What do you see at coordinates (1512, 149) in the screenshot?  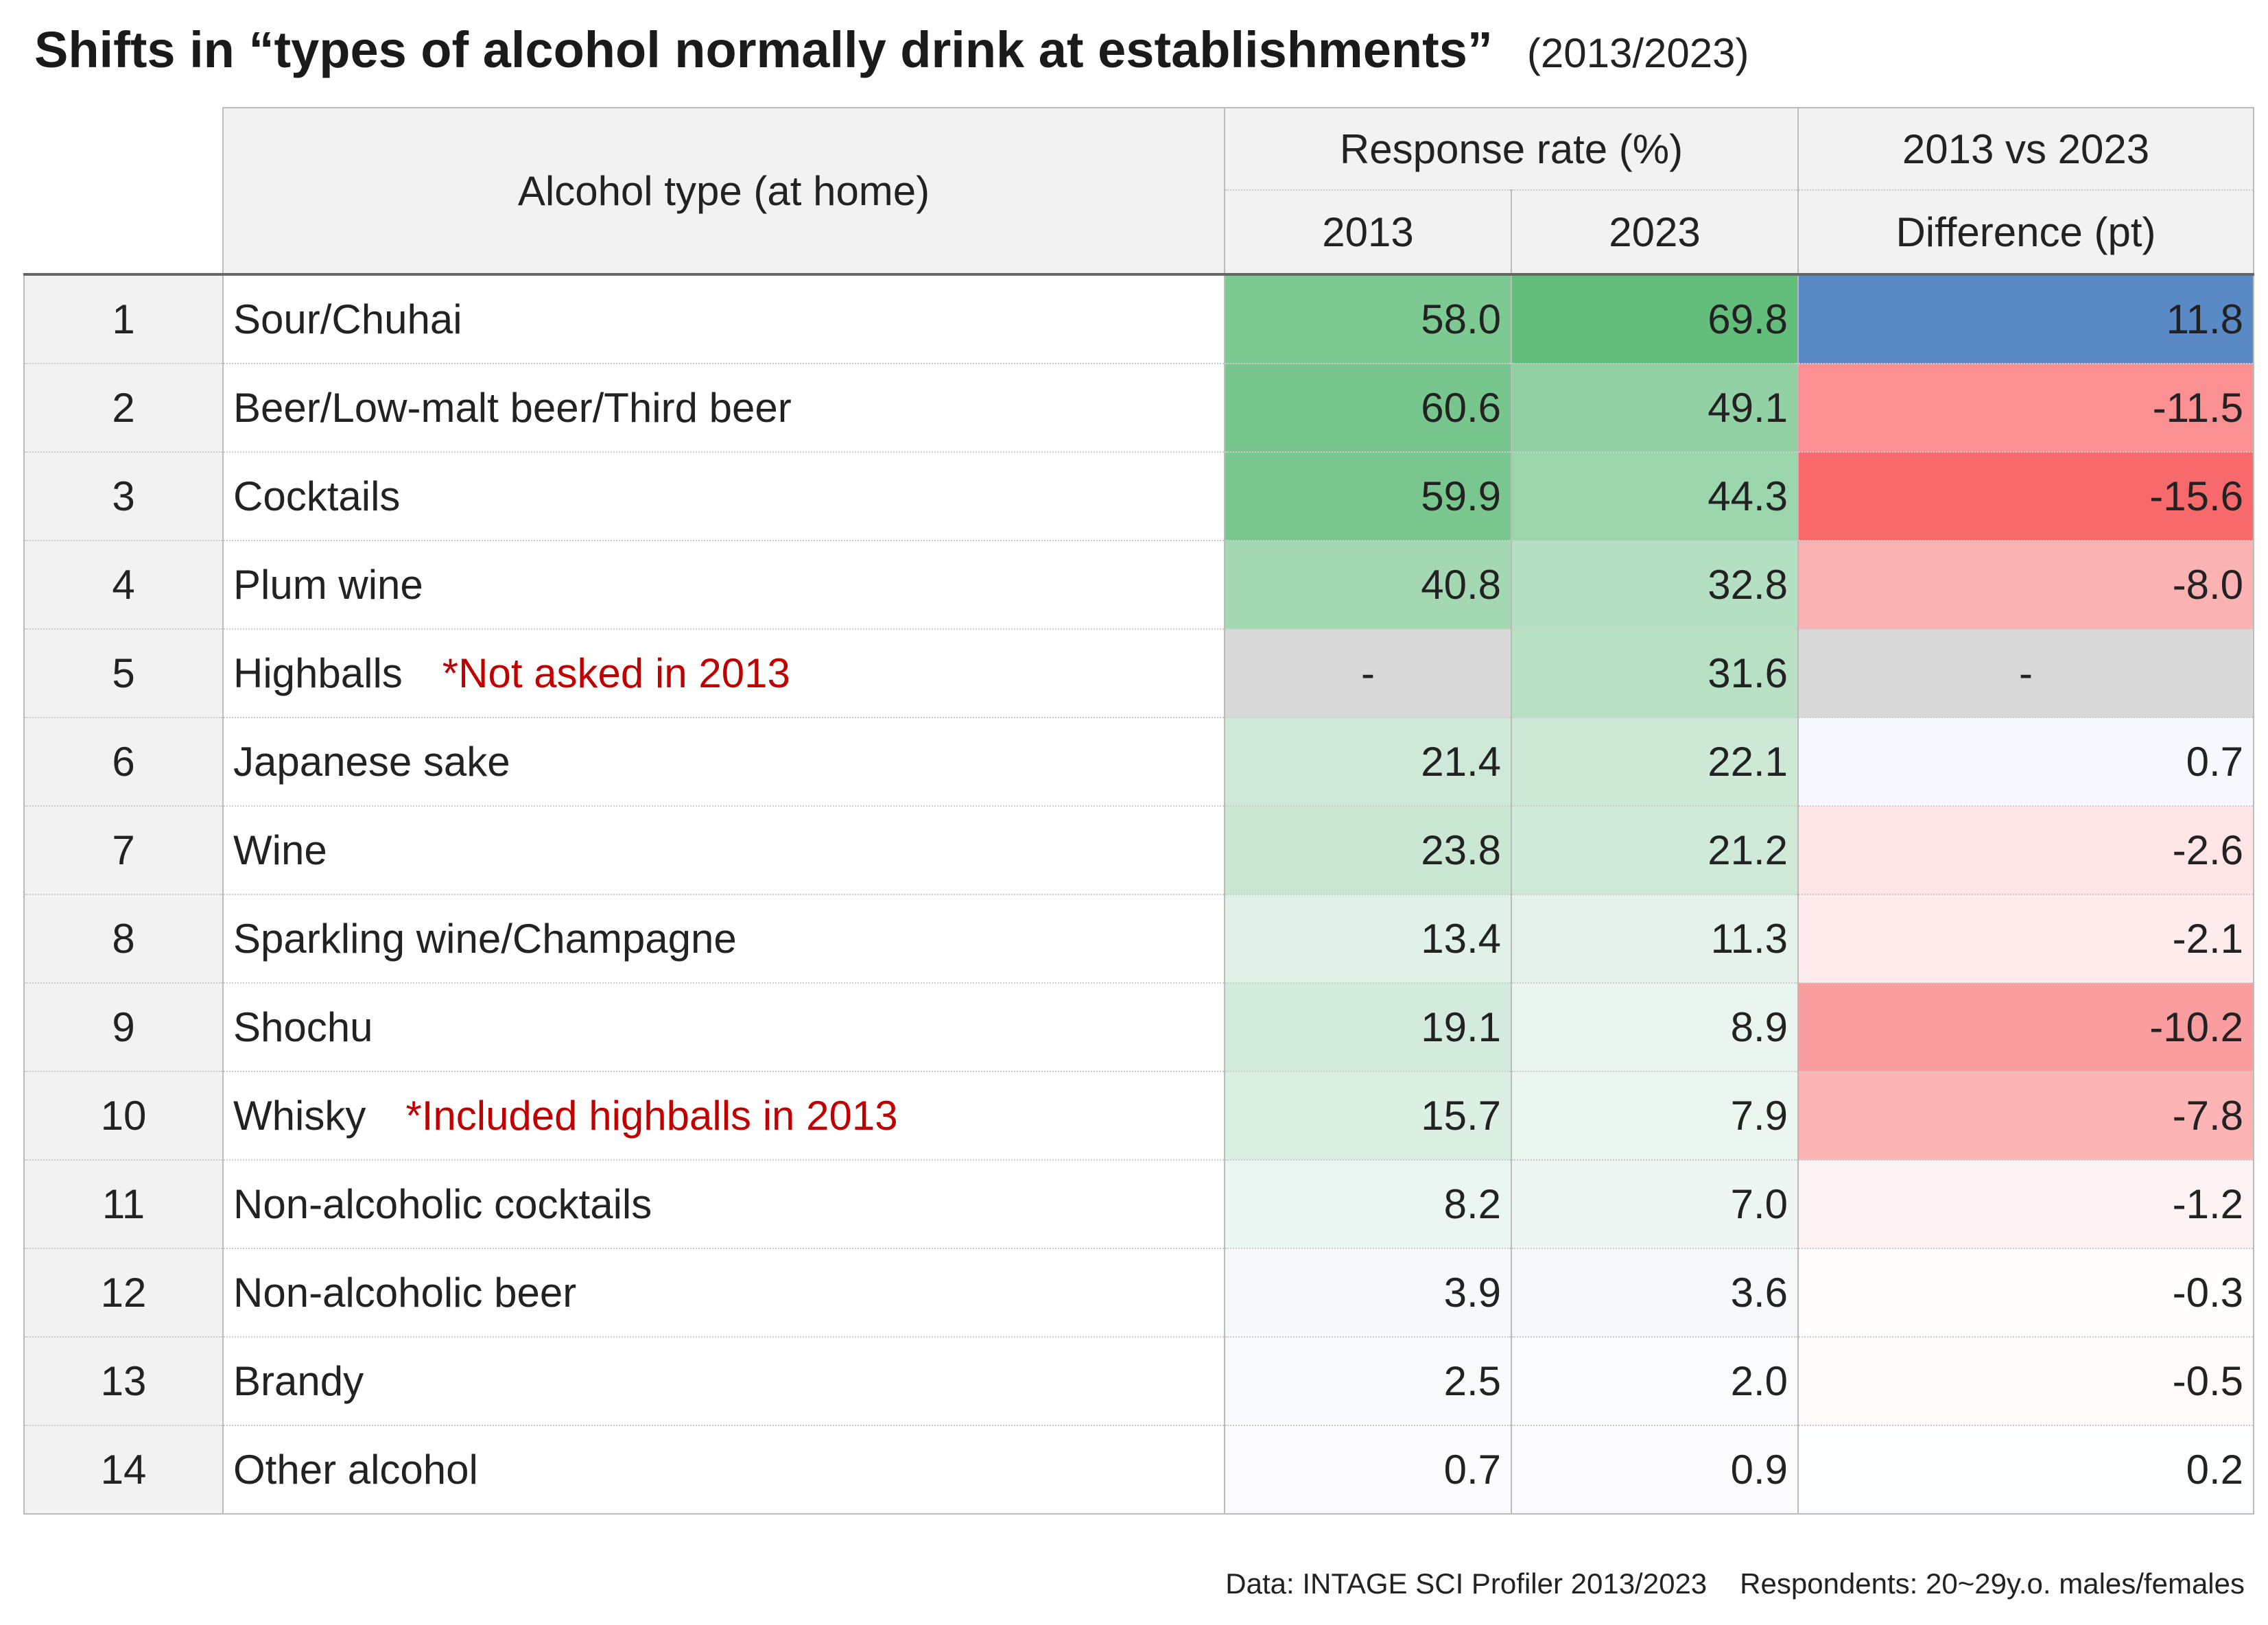 I see `header-response-rate: Response rate (%)` at bounding box center [1512, 149].